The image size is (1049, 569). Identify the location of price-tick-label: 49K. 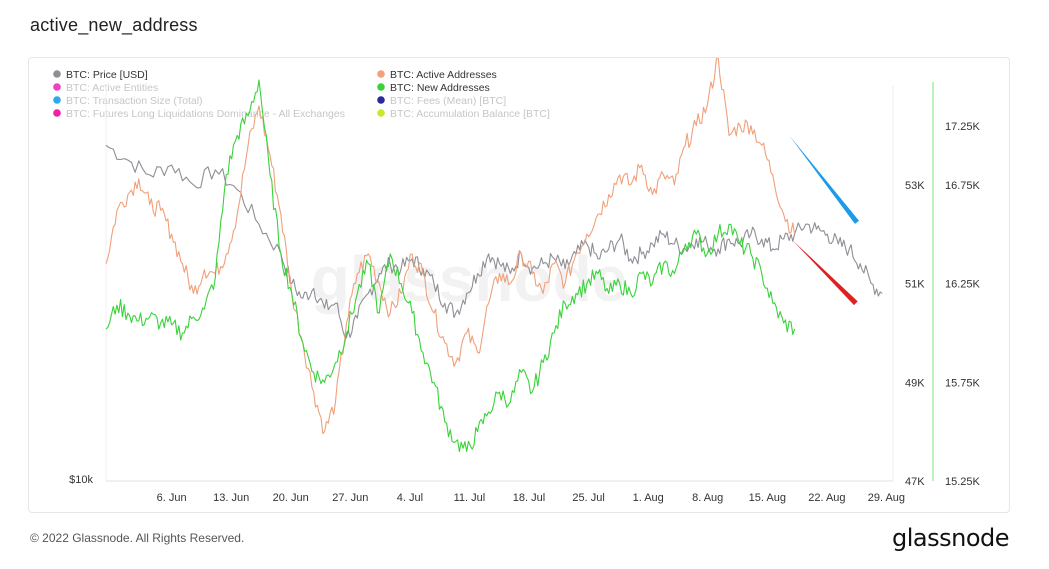
(915, 383).